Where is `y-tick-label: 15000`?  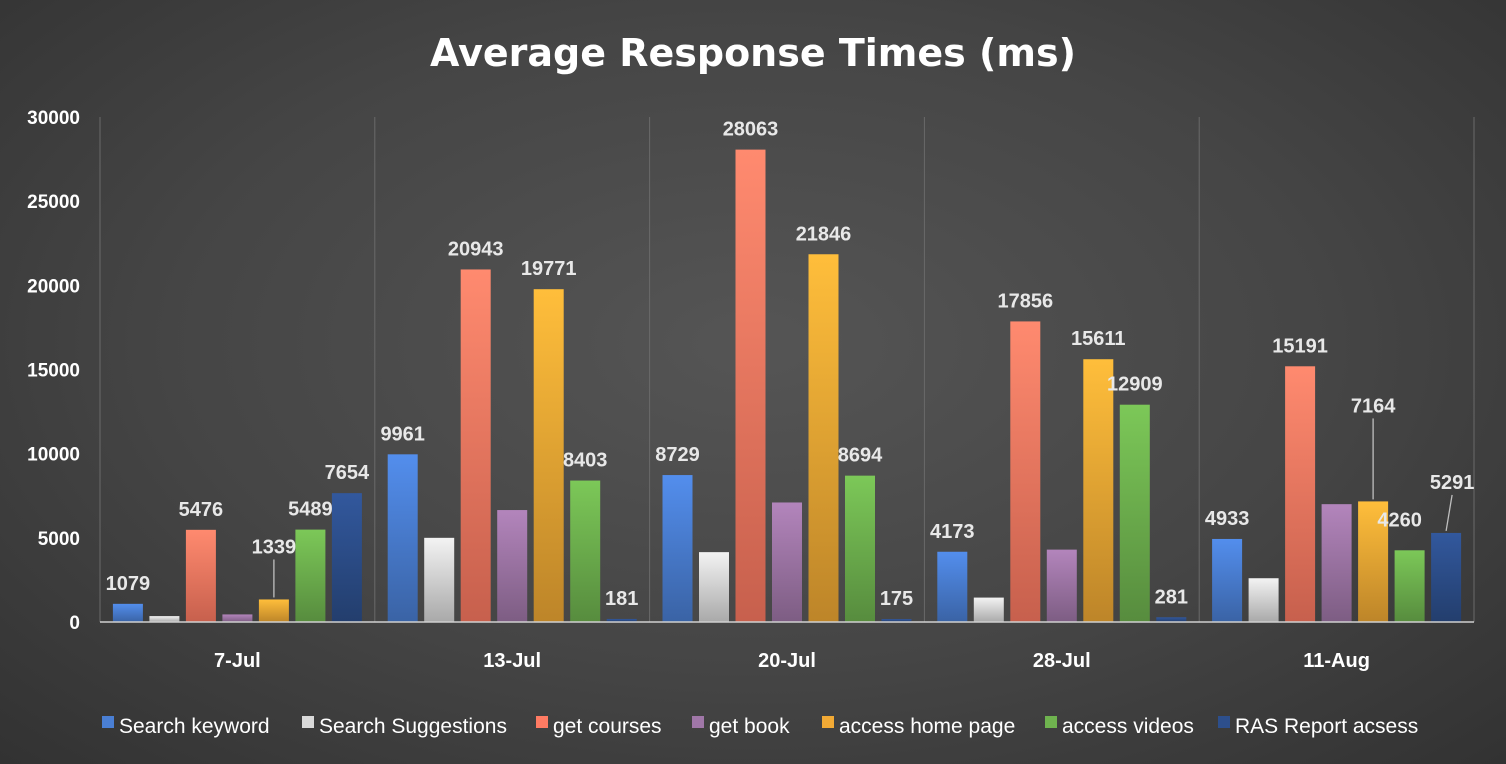 y-tick-label: 15000 is located at coordinates (53, 371).